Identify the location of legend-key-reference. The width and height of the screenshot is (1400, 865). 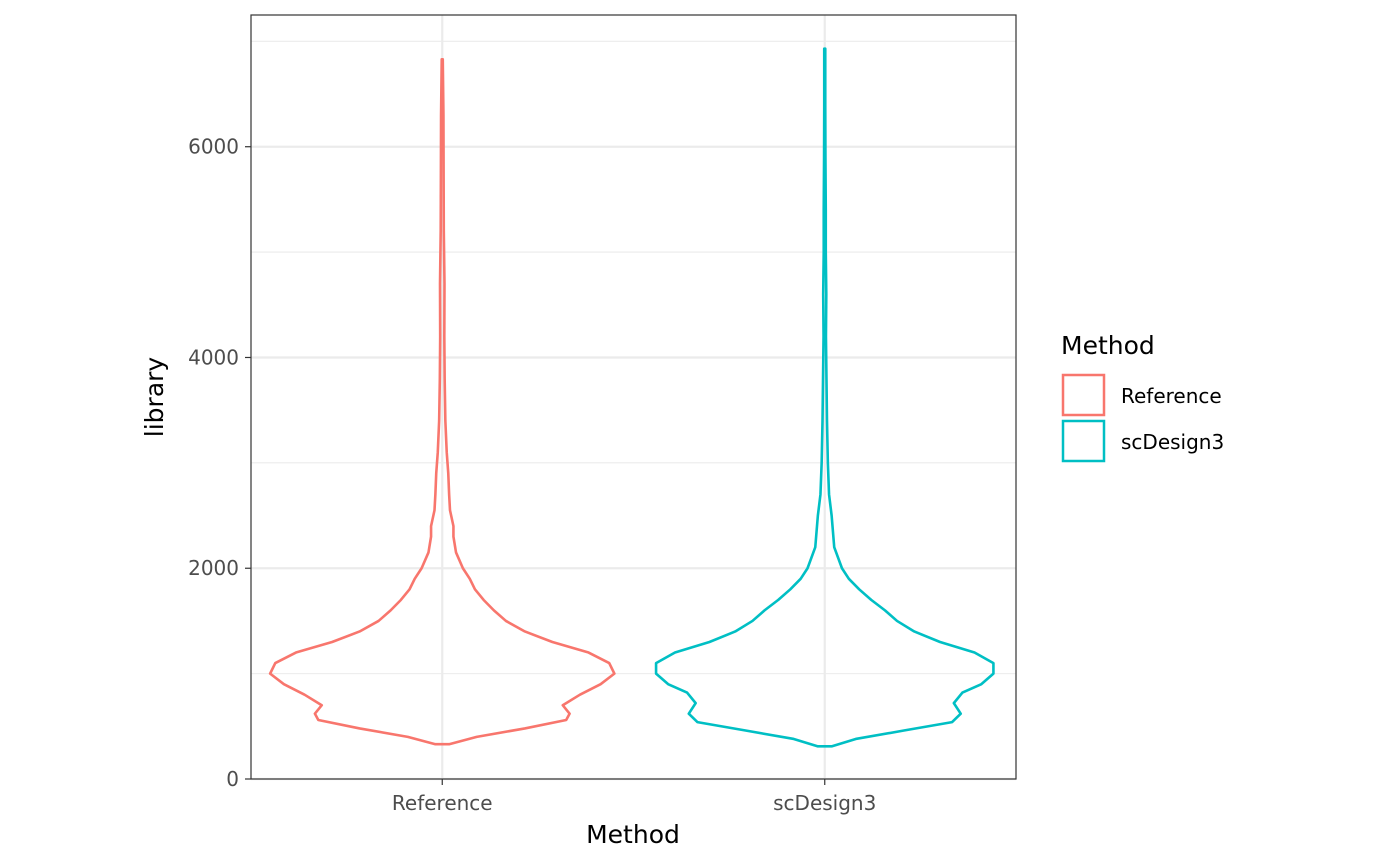
(1083, 395).